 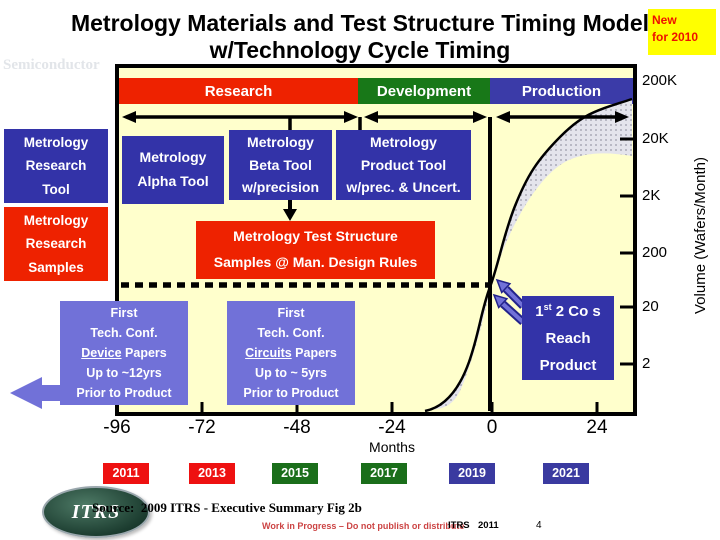 What do you see at coordinates (425, 117) in the screenshot?
I see `development-span-arrow` at bounding box center [425, 117].